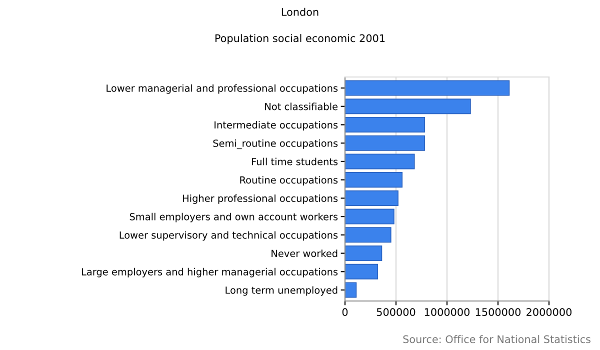 The image size is (600, 350). Describe the element at coordinates (289, 181) in the screenshot. I see `y-tick-label: Routine occupations` at that location.